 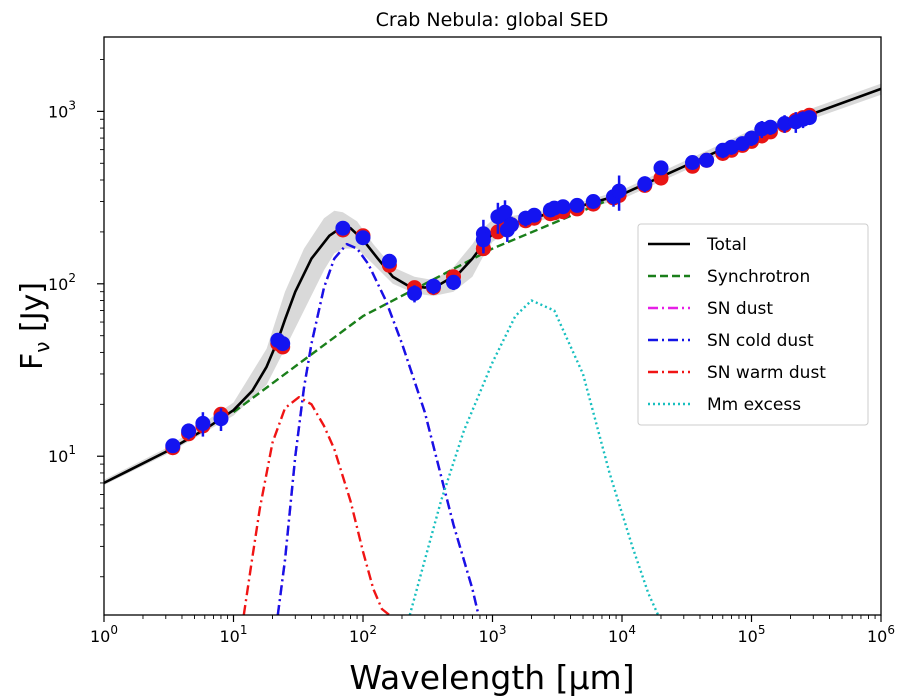 I want to click on legend-label: Synchrotron, so click(x=758, y=277).